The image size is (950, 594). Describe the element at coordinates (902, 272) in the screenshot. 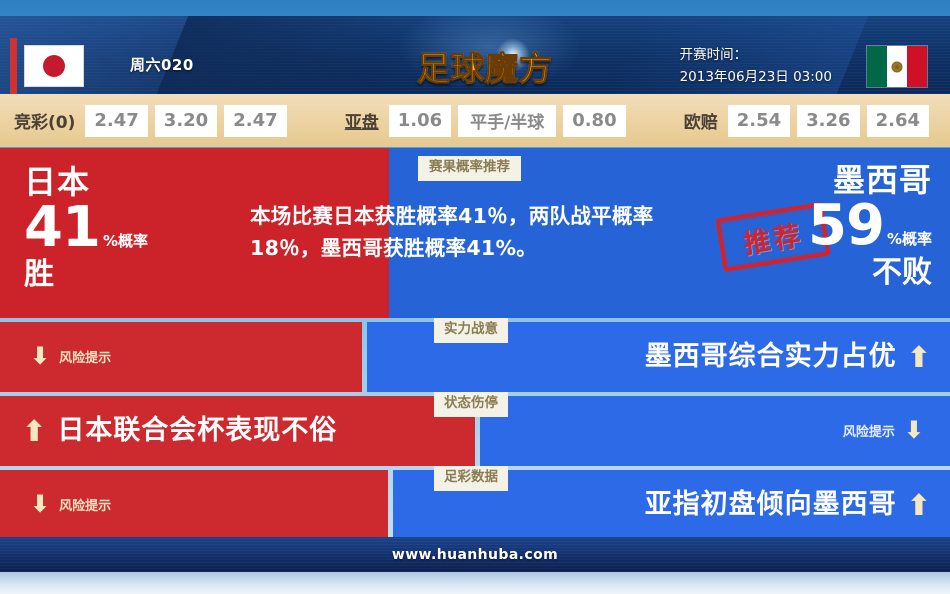

I see `away-outcome-label: 不败` at that location.